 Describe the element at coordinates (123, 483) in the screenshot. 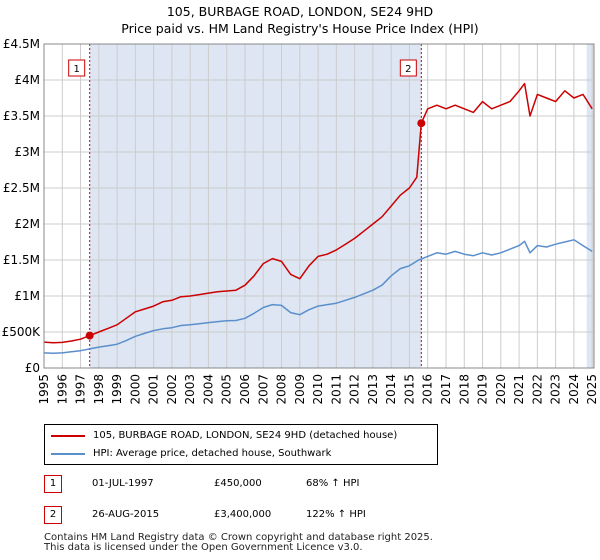

I see `transaction-date: 01-JUL-1997` at that location.